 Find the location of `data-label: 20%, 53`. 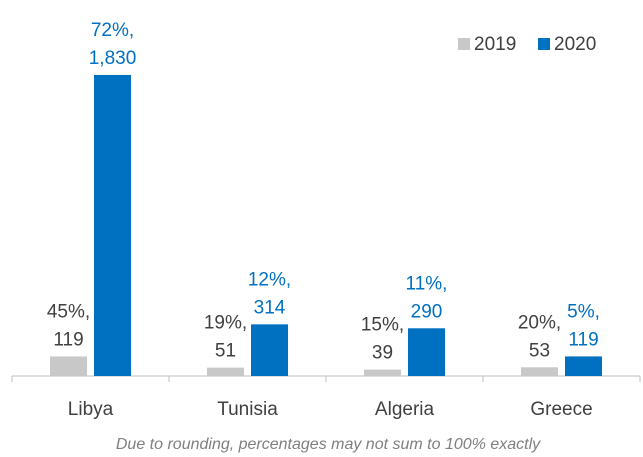

data-label: 20%, 53 is located at coordinates (539, 336).